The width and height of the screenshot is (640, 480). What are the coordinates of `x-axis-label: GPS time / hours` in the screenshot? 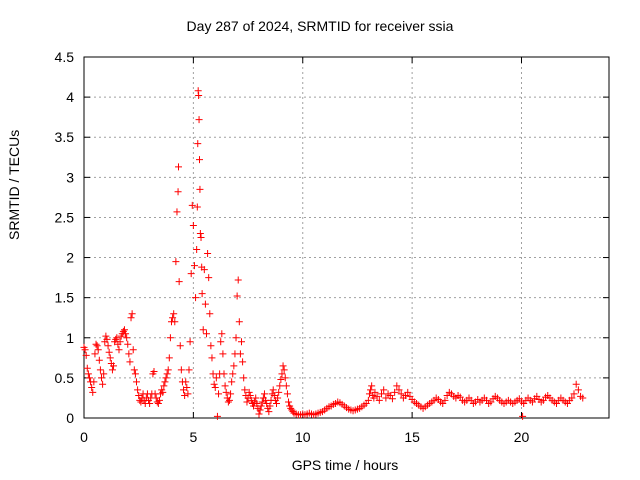 It's located at (345, 465).